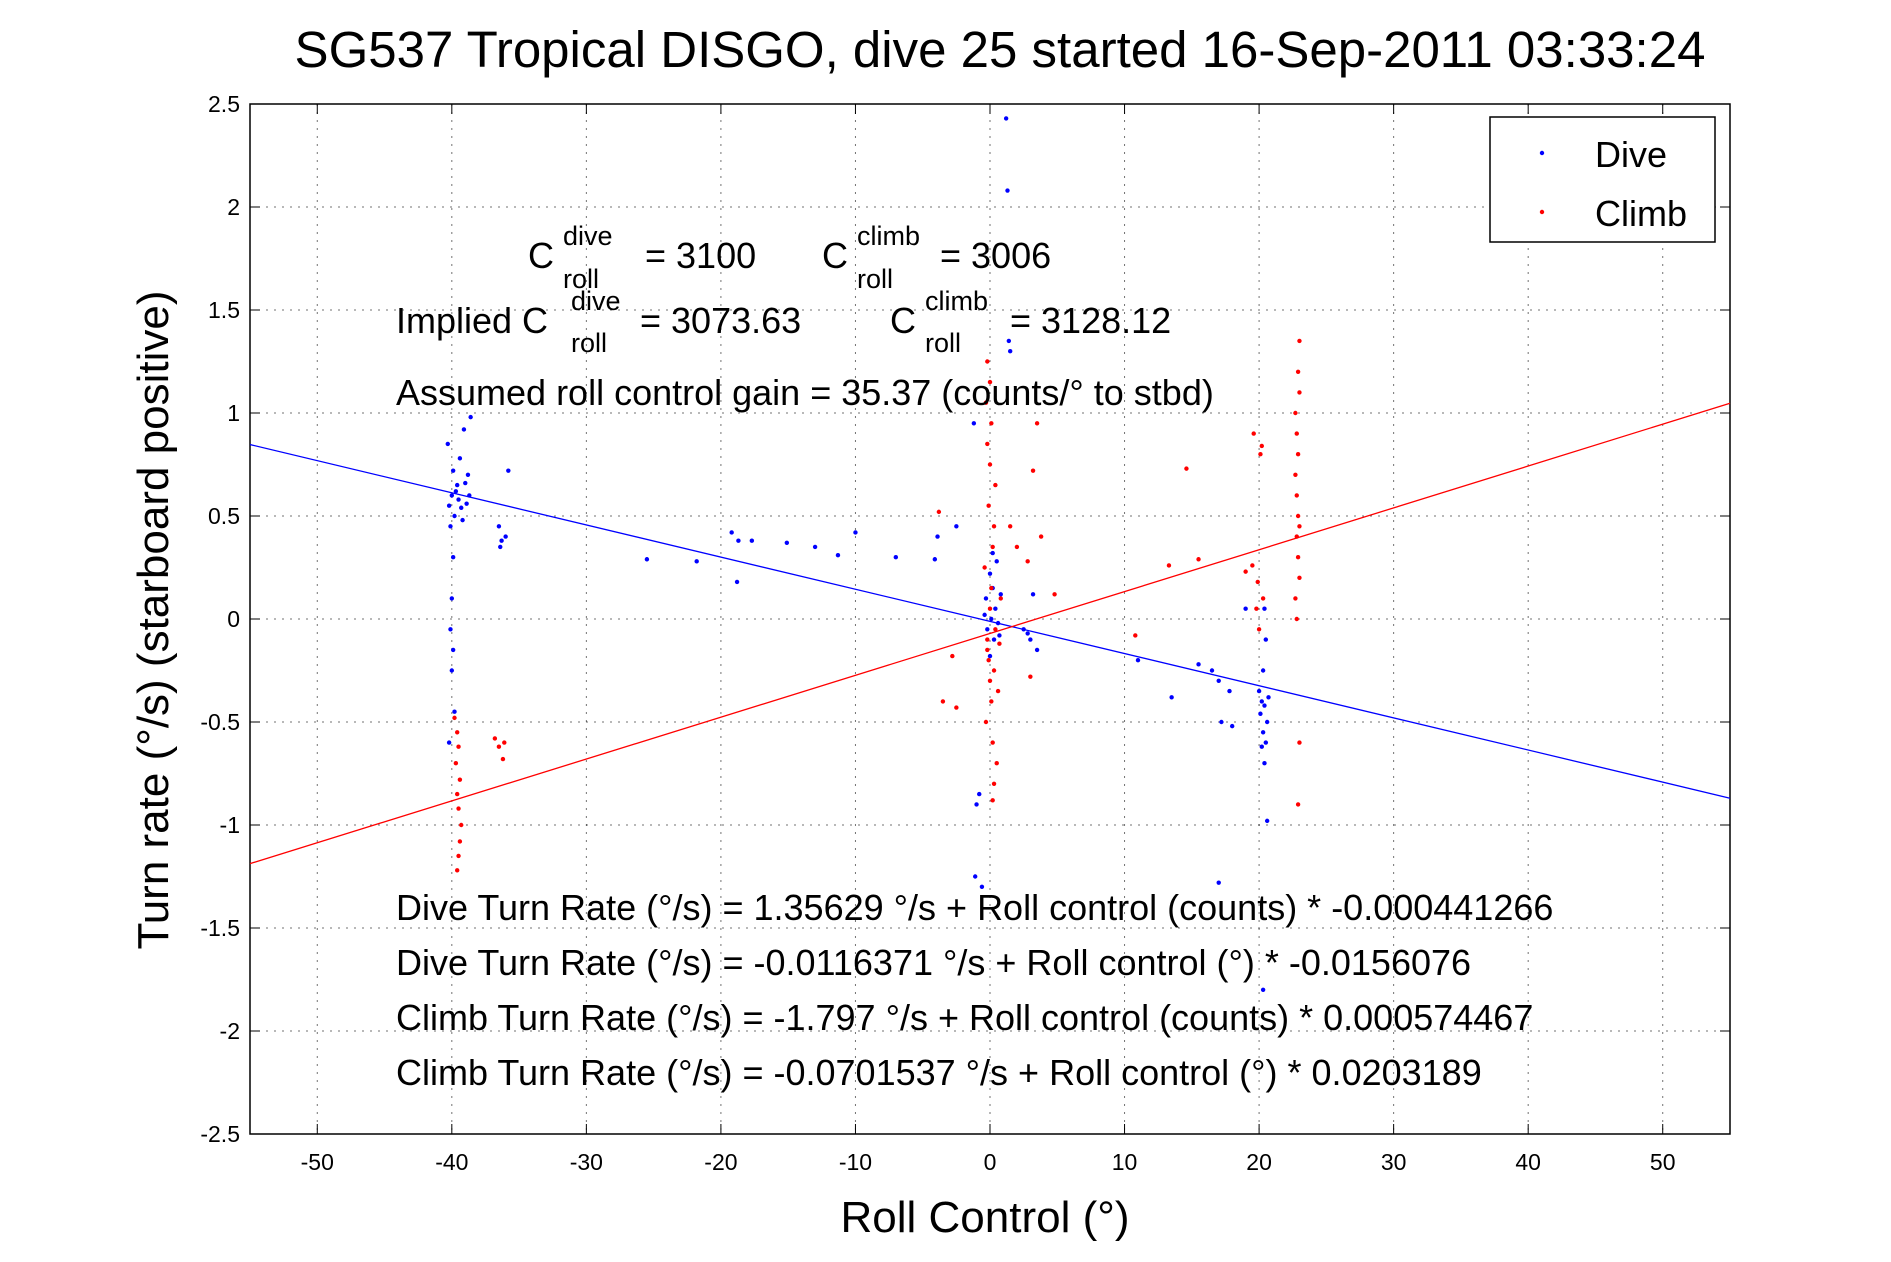  I want to click on x-tick-label: -40, so click(451, 1162).